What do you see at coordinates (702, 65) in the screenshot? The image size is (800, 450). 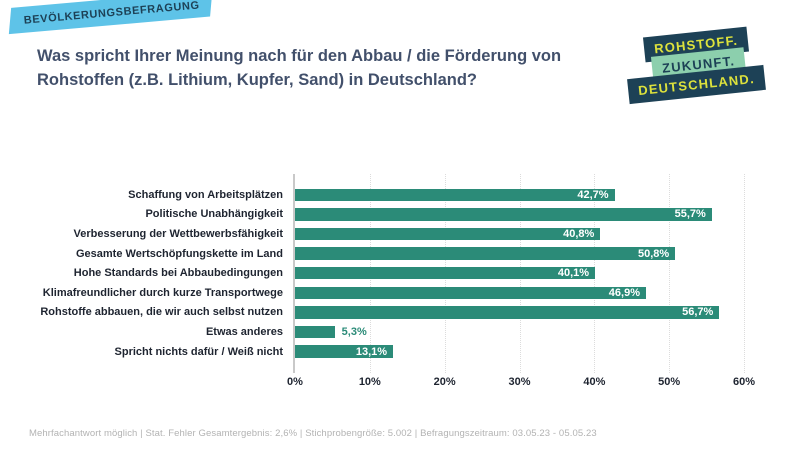 I see `brand-logo: ROHSTOFF. ZUKUNFT. DEUTSCHLAND.` at bounding box center [702, 65].